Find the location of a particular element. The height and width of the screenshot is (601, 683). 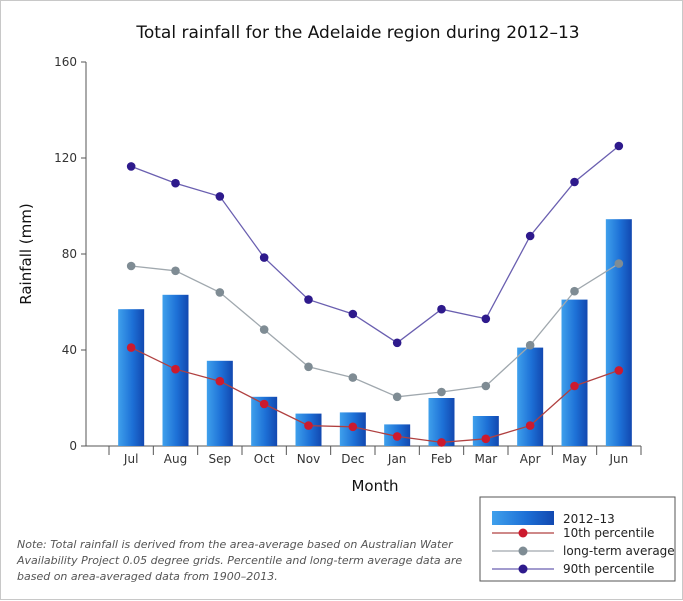

legend-label: 10th percentile is located at coordinates (608, 533).